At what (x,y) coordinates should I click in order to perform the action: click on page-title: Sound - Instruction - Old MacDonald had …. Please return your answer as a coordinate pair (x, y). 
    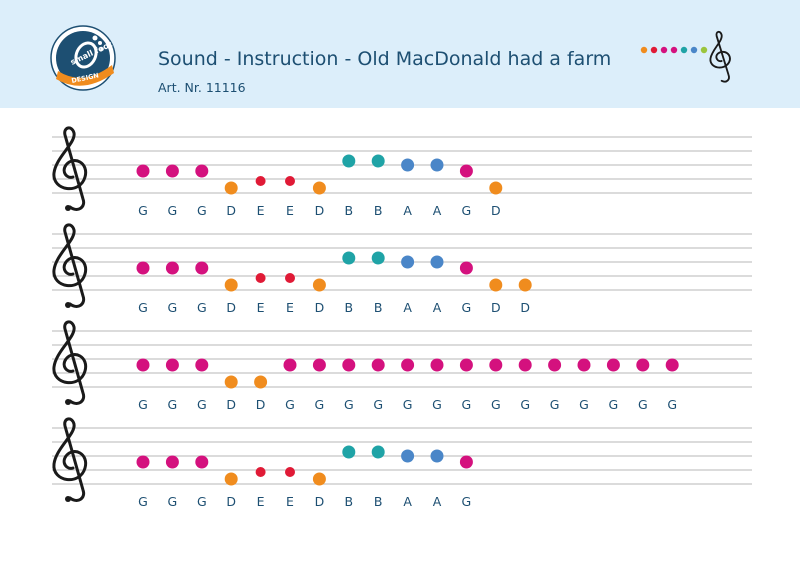
    Looking at the image, I should click on (385, 59).